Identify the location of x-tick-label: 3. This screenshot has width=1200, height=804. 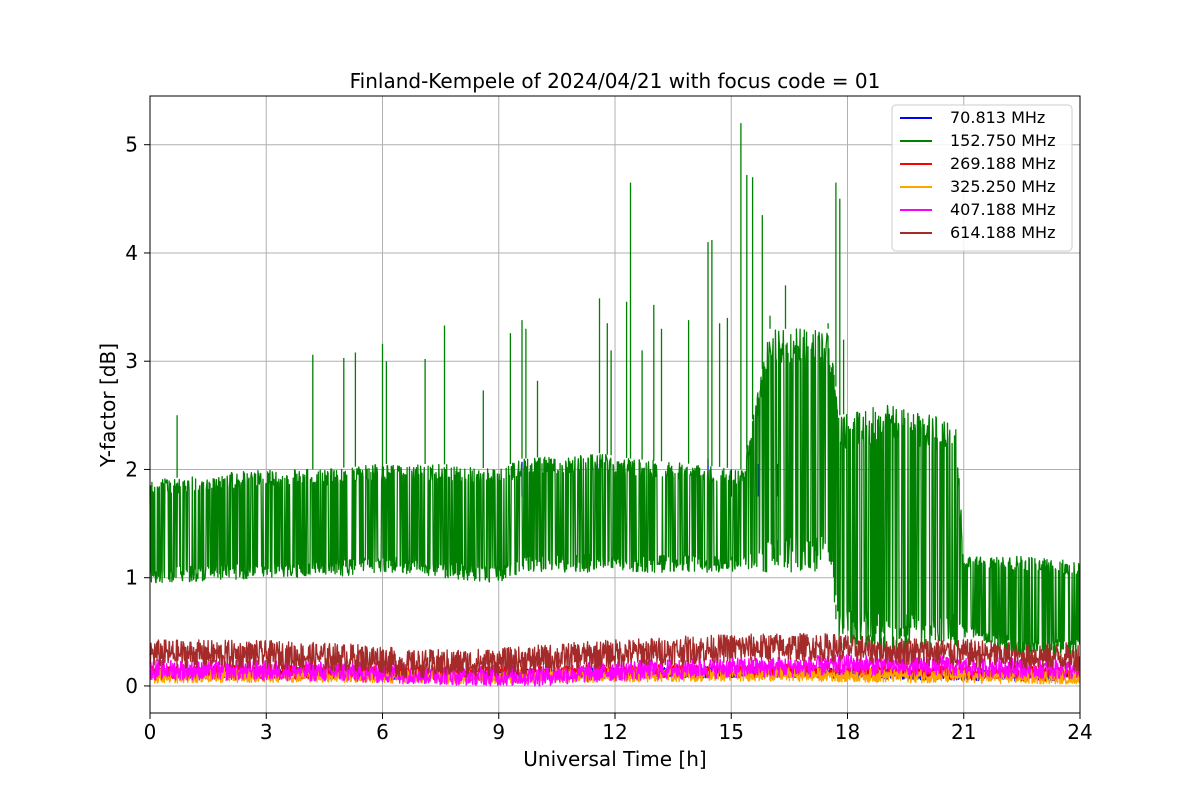
(266, 732).